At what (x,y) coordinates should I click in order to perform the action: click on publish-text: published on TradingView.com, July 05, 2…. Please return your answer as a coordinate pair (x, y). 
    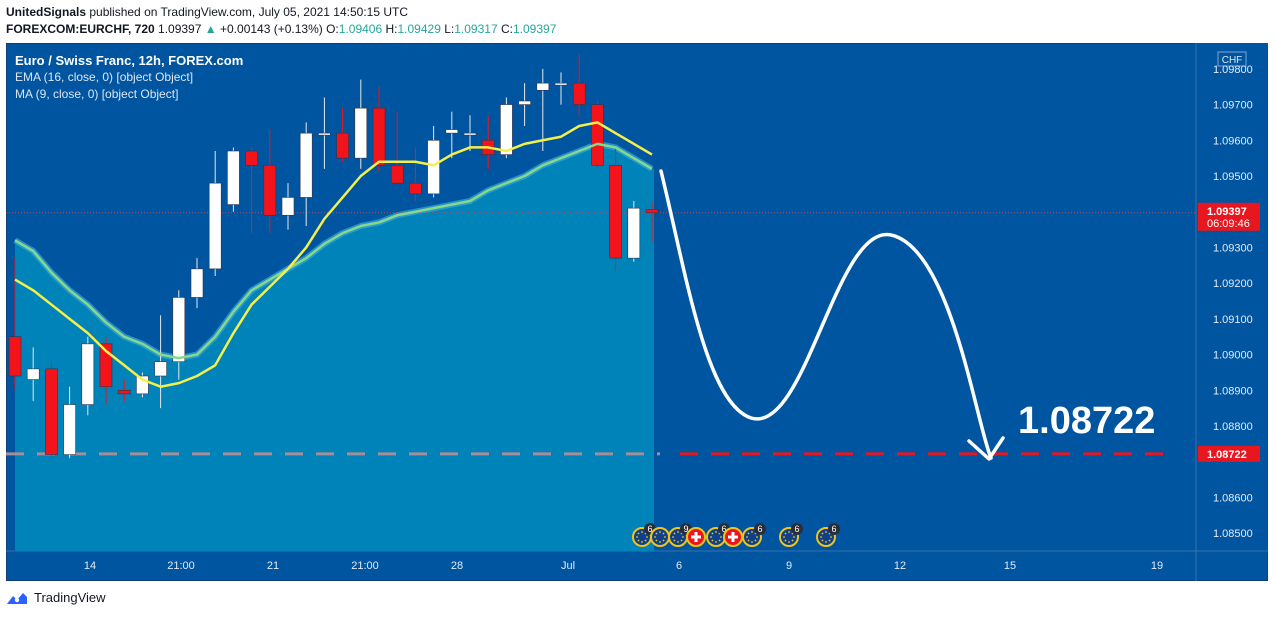
    Looking at the image, I should click on (249, 12).